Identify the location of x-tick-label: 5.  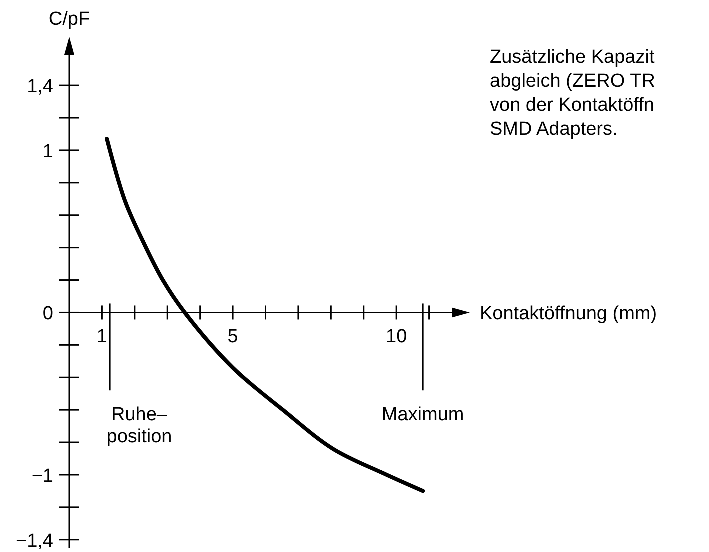
(233, 337).